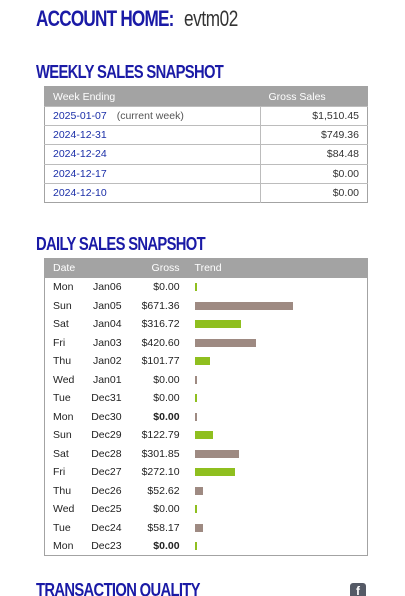 The width and height of the screenshot is (405, 596). What do you see at coordinates (152, 173) in the screenshot?
I see `week-ending-cell: 2024-12-17` at bounding box center [152, 173].